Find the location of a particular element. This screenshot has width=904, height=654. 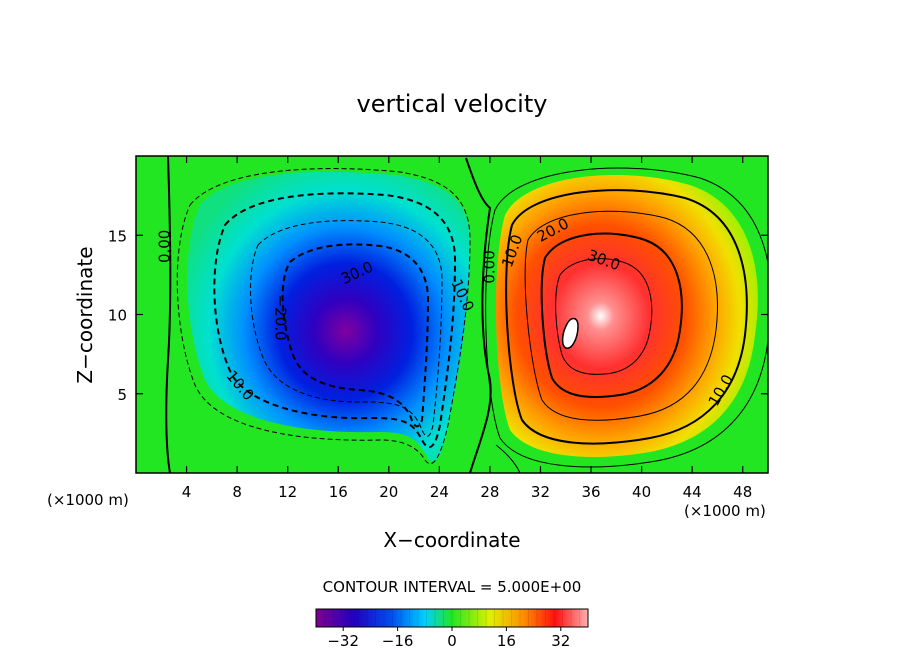

x-tick-label: 48 is located at coordinates (742, 492).